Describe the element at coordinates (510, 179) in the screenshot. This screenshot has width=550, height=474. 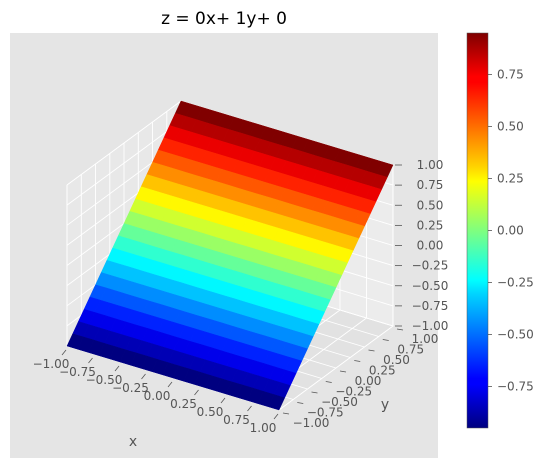
I see `colorbar-tick-label: 0.25` at that location.